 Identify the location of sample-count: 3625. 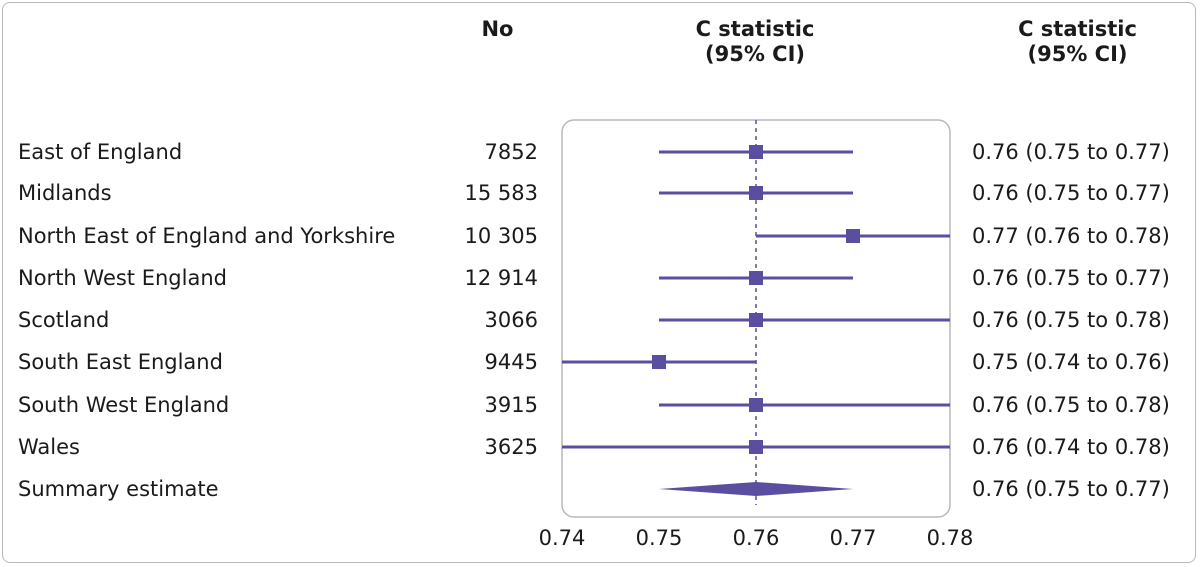
(511, 447).